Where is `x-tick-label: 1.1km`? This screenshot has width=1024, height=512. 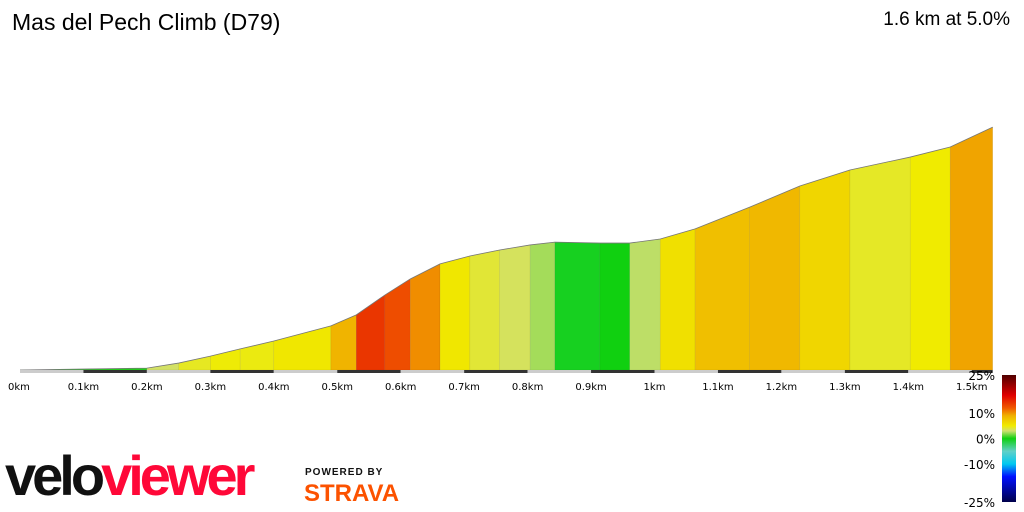 x-tick-label: 1.1km is located at coordinates (717, 387).